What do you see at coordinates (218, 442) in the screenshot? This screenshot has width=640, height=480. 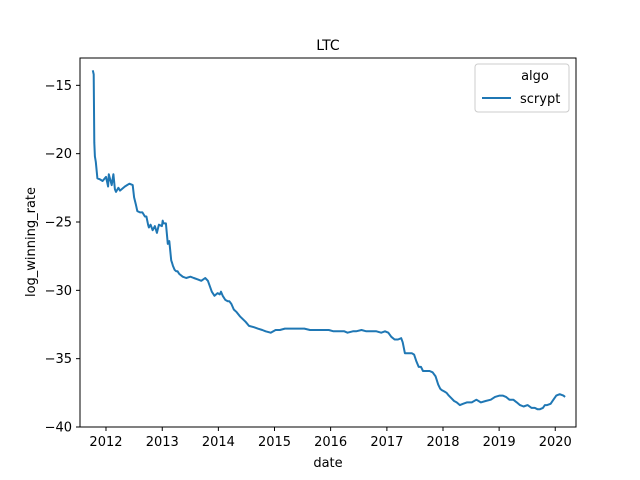 I see `x-tick-label: 2014` at bounding box center [218, 442].